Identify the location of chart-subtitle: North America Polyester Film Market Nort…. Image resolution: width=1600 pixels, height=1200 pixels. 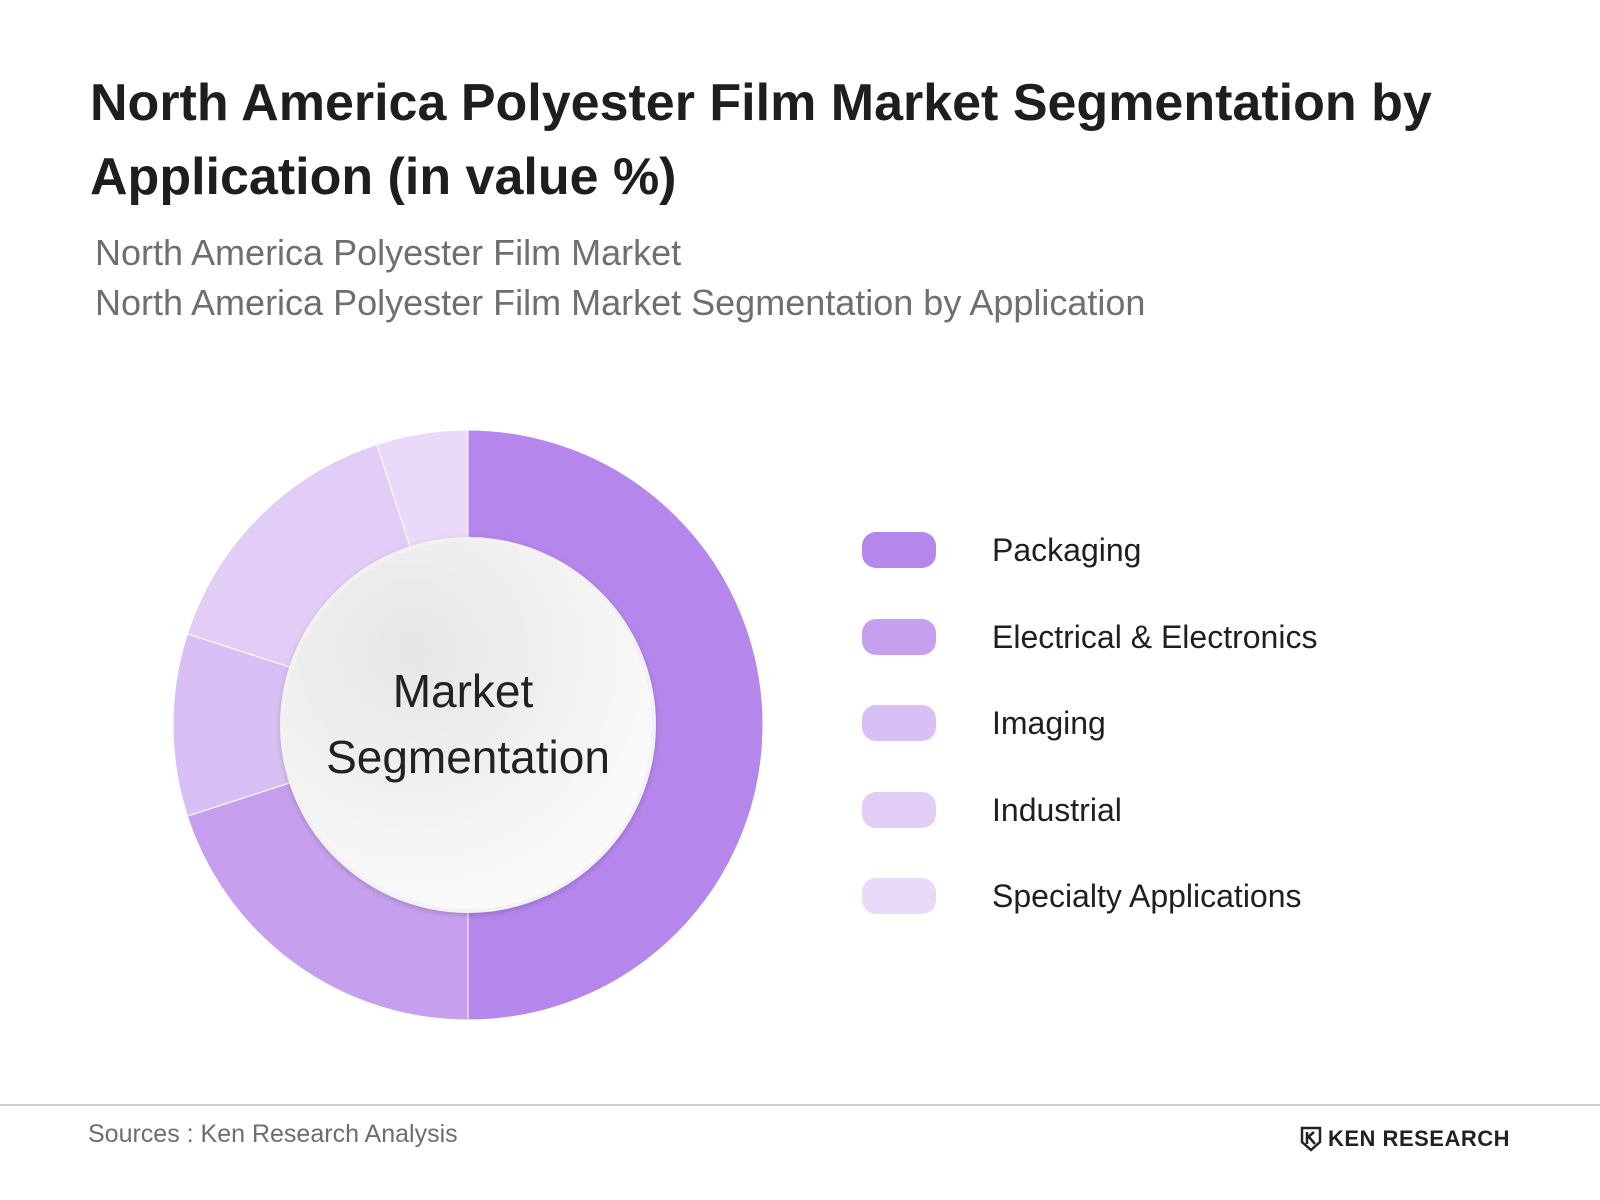
(795, 278).